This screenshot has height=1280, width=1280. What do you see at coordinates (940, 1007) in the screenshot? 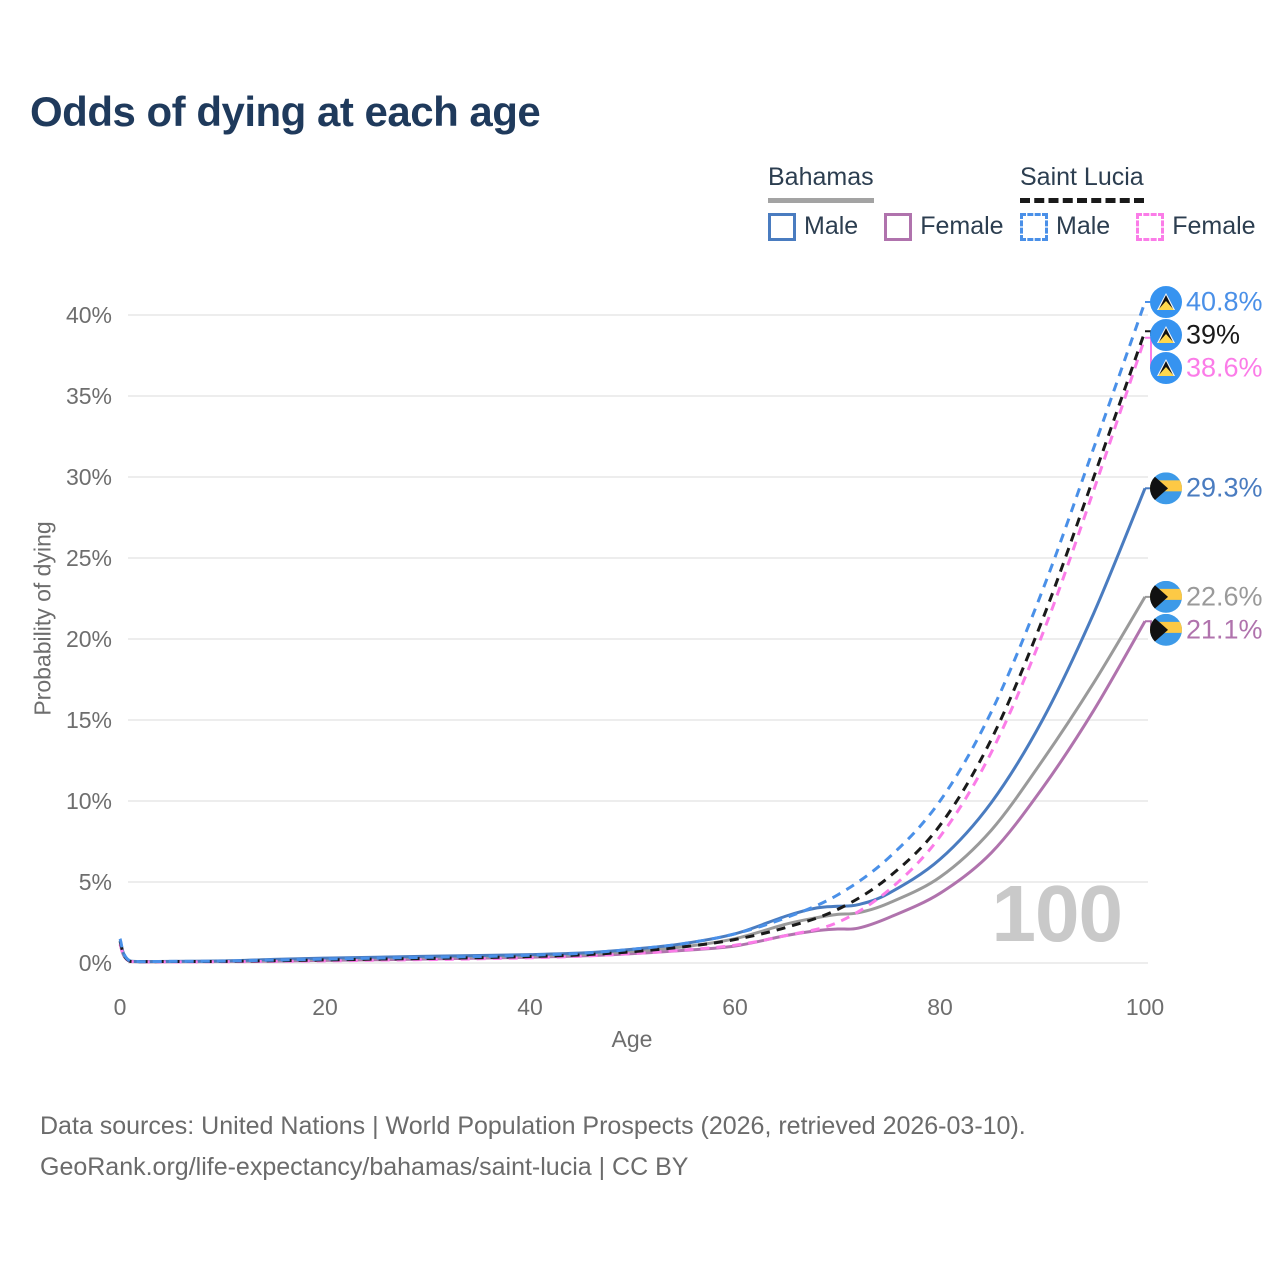
I see `x-tick-label: 80` at bounding box center [940, 1007].